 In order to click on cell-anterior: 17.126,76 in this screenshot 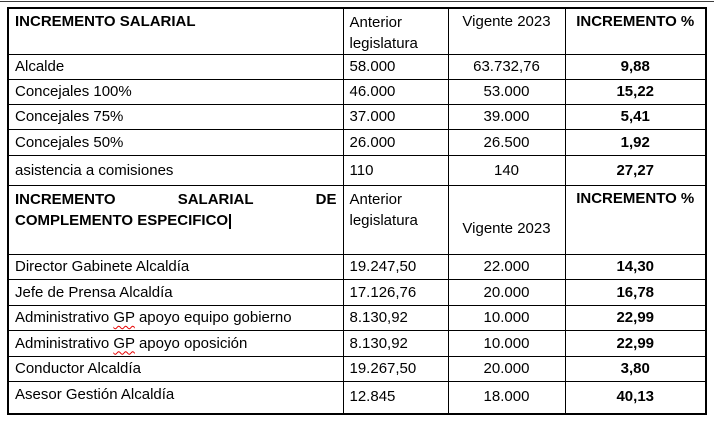, I will do `click(395, 292)`.